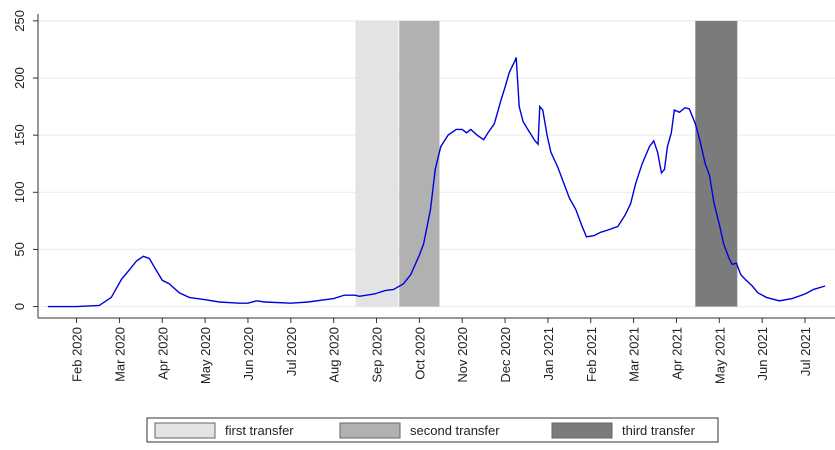 The image size is (835, 450). I want to click on x-tick-label: Sep 2020, so click(377, 355).